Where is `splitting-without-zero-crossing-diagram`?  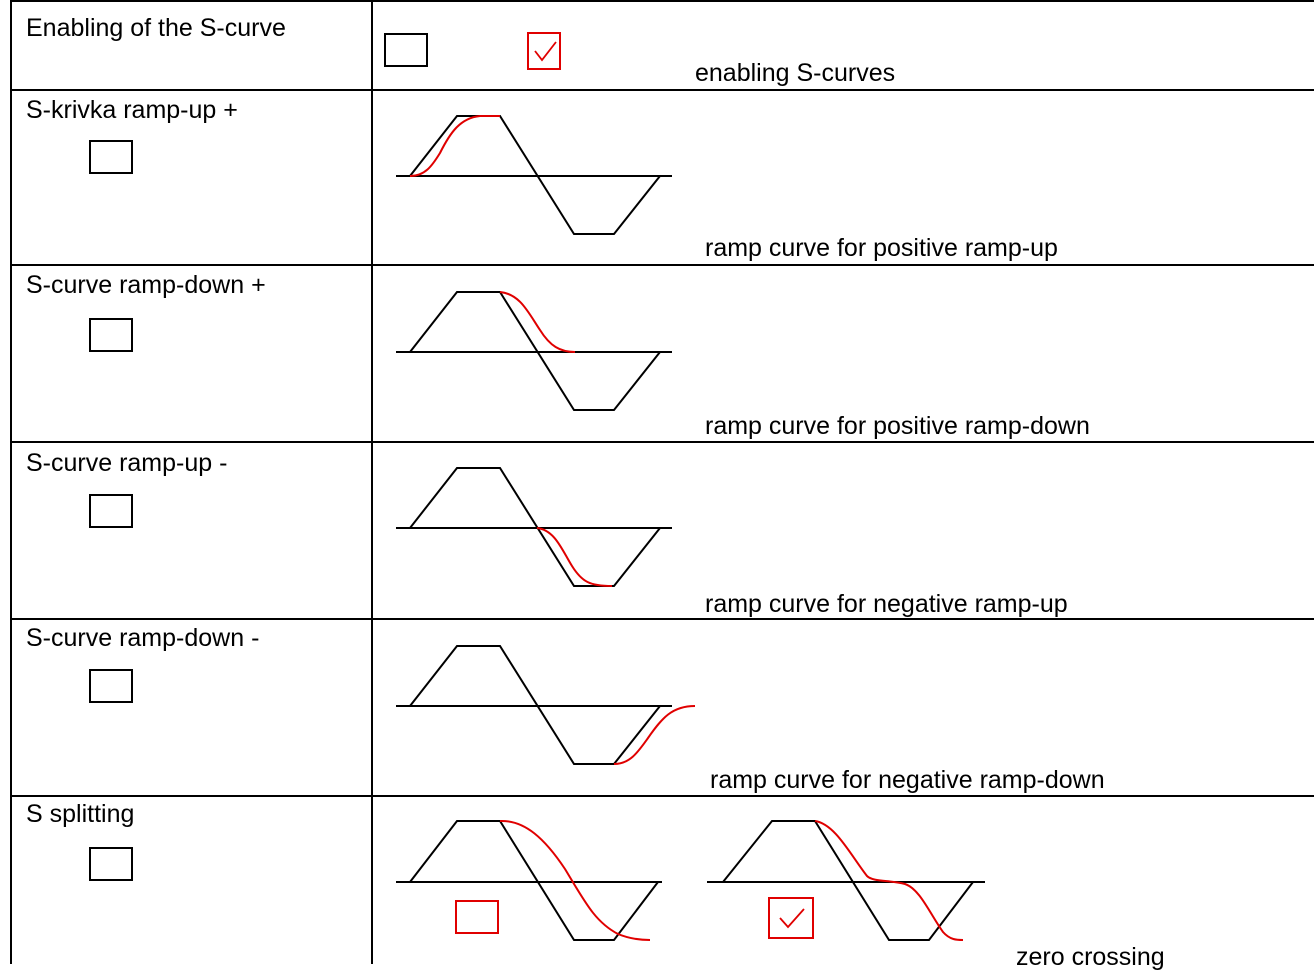
splitting-without-zero-crossing-diagram is located at coordinates (529, 880).